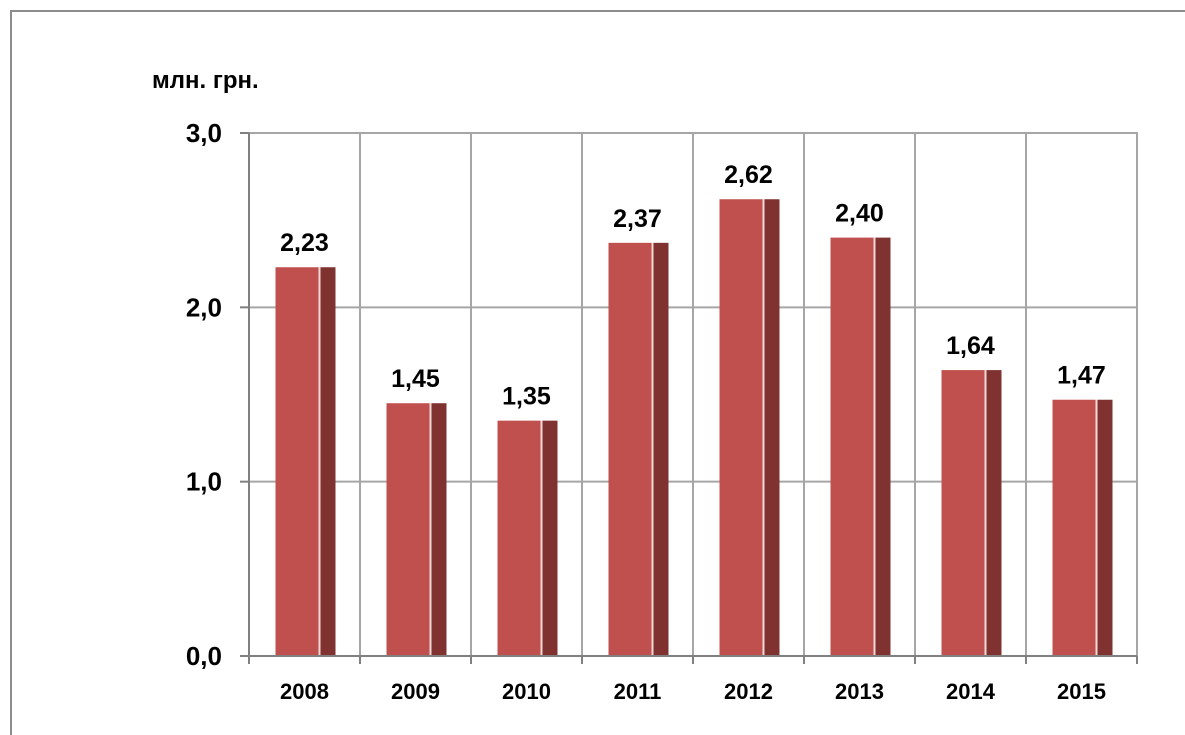 This screenshot has height=735, width=1185. I want to click on data-label: 1,35, so click(526, 397).